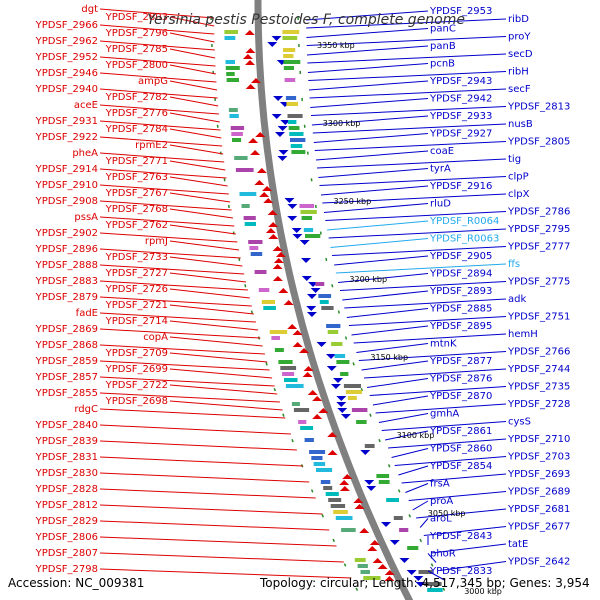 The width and height of the screenshot is (600, 600). I want to click on gene-label-minus: YPDSF_2962, so click(66, 41).